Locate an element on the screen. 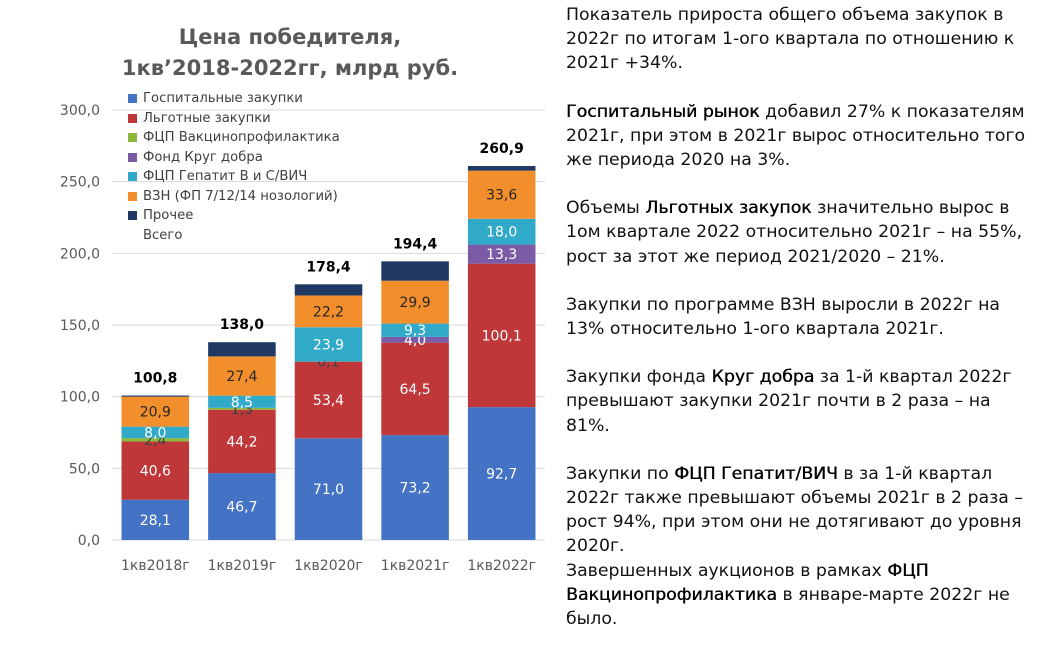 This screenshot has height=655, width=1037. data-label: 29,9 is located at coordinates (415, 303).